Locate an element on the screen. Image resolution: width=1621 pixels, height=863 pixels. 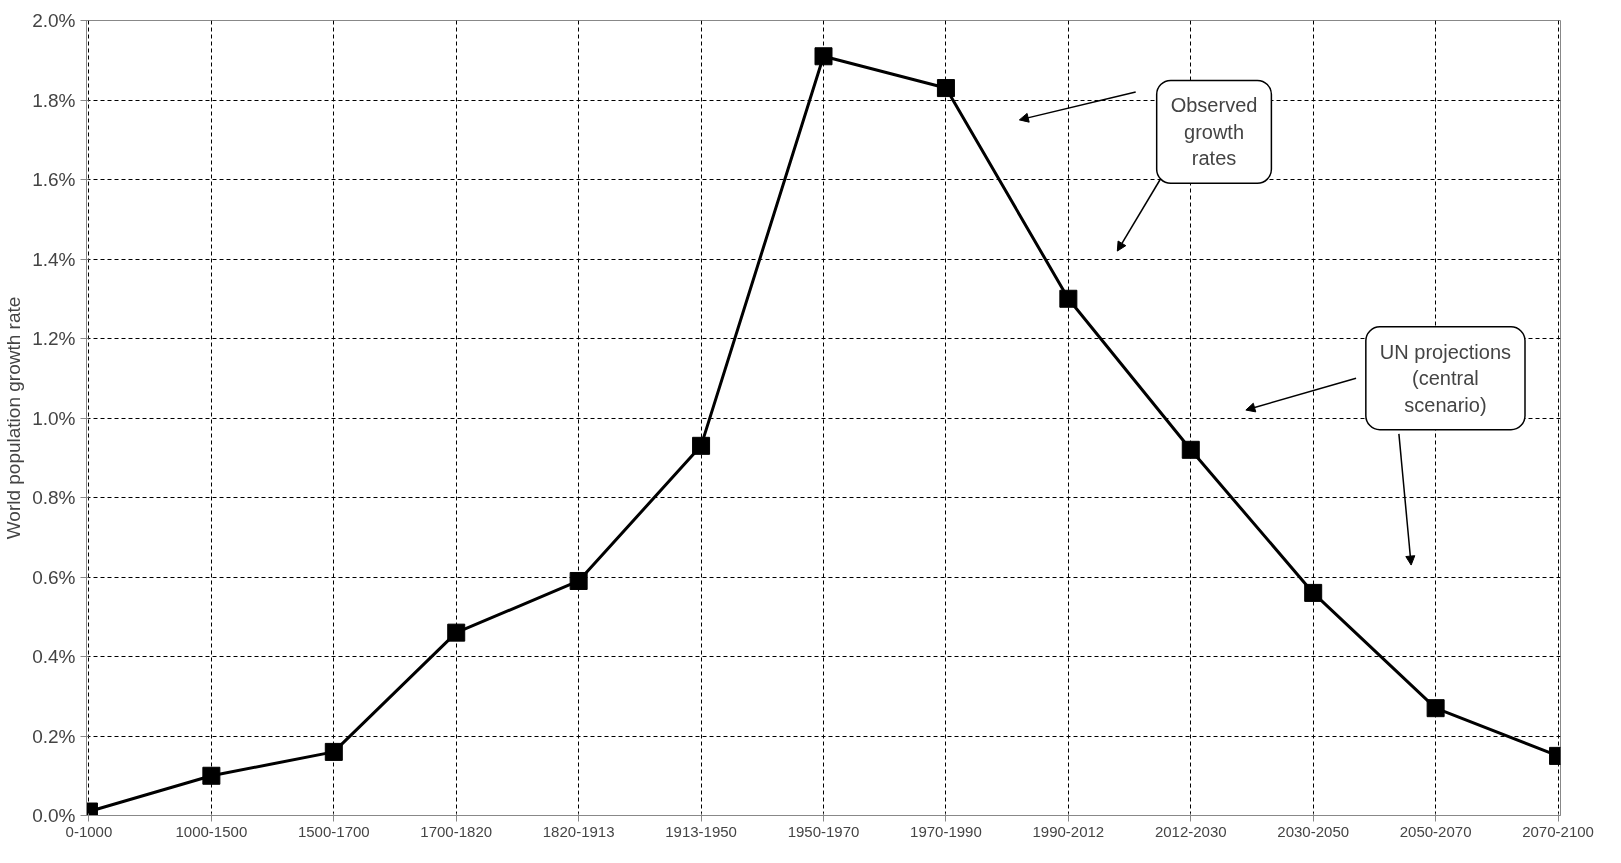
x-tick-label: 1950-1970 is located at coordinates (823, 831).